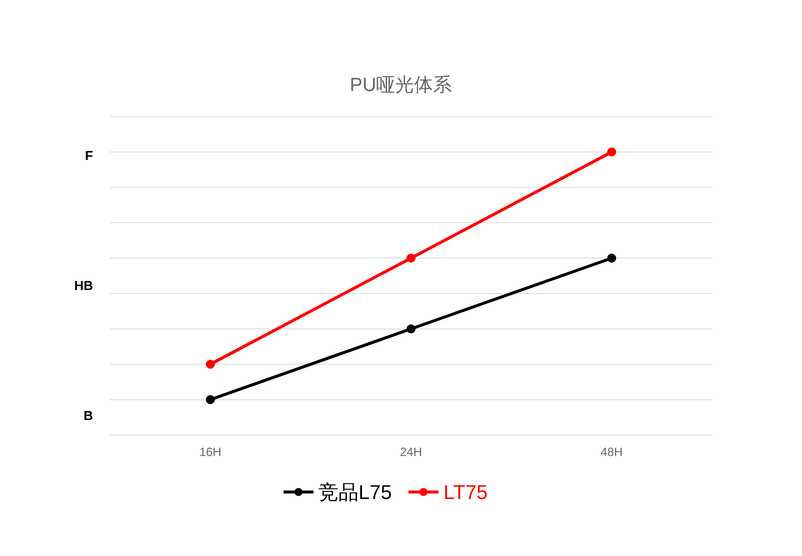 The width and height of the screenshot is (802, 556). I want to click on legend-label: LT75, so click(466, 493).